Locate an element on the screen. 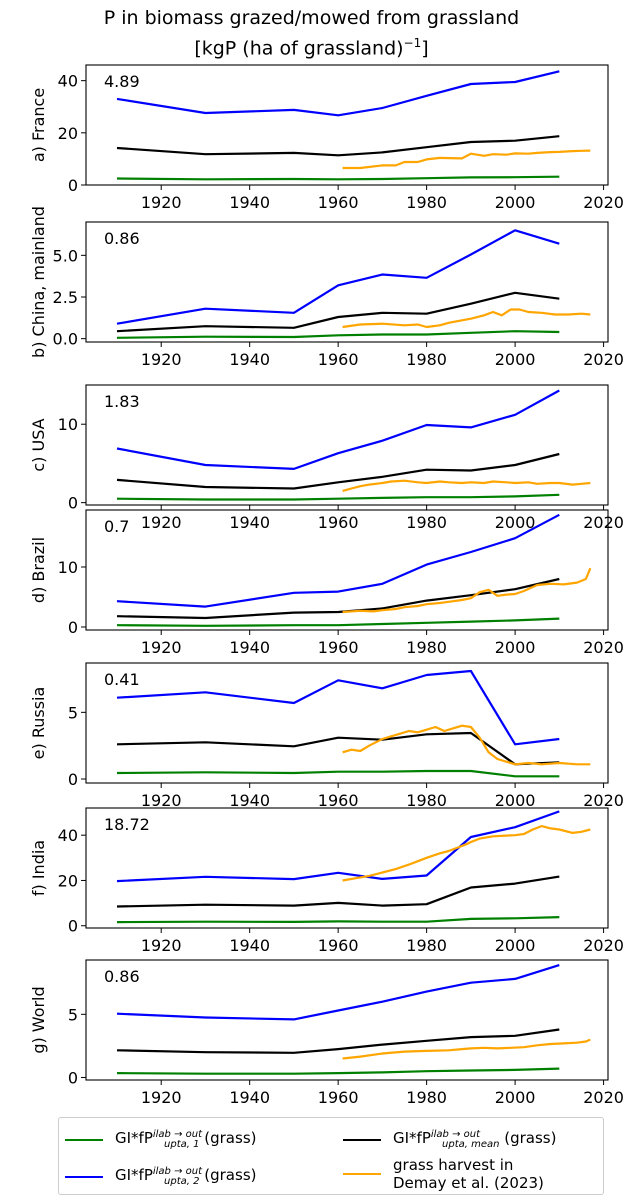 The image size is (623, 1203). panel-1-xtick-label-5: 2020 is located at coordinates (603, 202).